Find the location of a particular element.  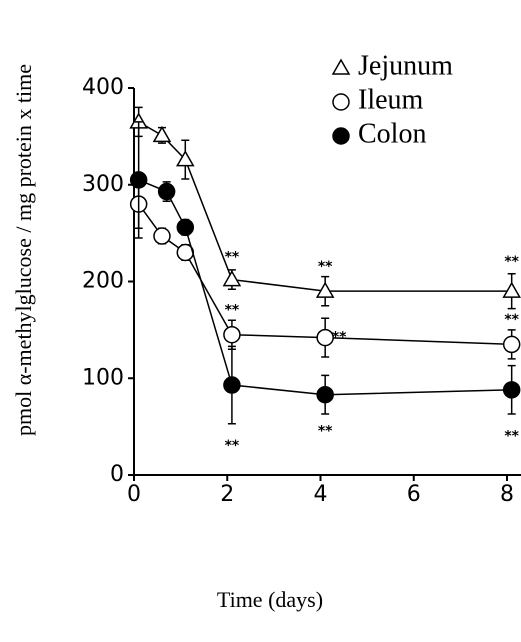

y-tick-label: 200 is located at coordinates (103, 281).